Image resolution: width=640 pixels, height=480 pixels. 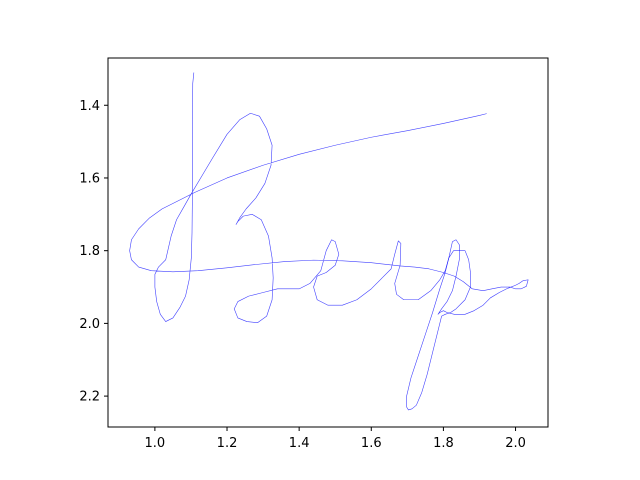 What do you see at coordinates (155, 443) in the screenshot?
I see `x-tick-label: 1.0` at bounding box center [155, 443].